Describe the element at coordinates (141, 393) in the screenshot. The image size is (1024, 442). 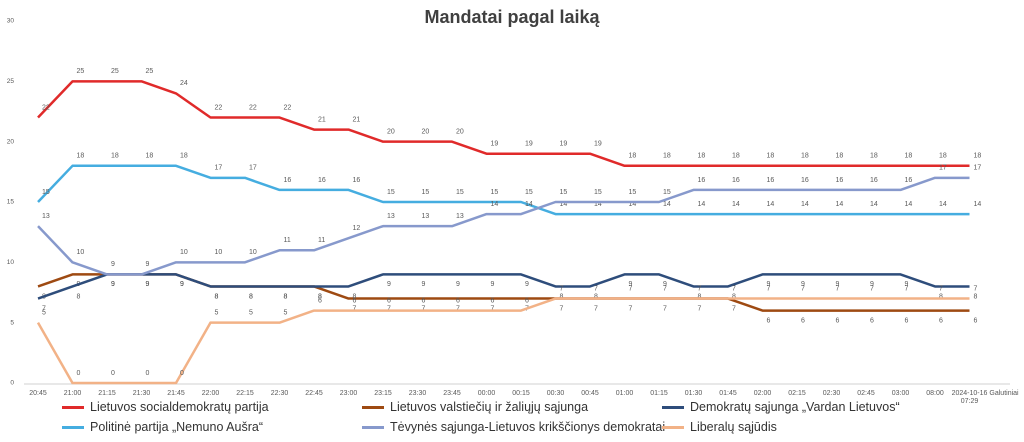
I see `x-tick-label: 21:30` at that location.